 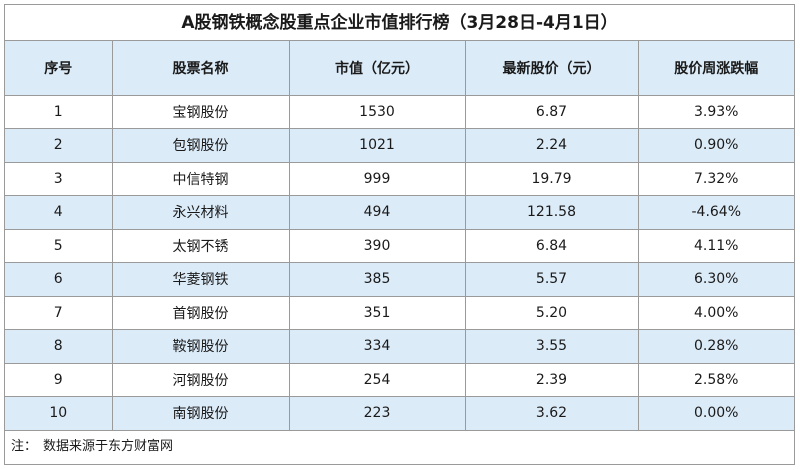 I want to click on cell-weekly-change: 3.93%, so click(x=716, y=112).